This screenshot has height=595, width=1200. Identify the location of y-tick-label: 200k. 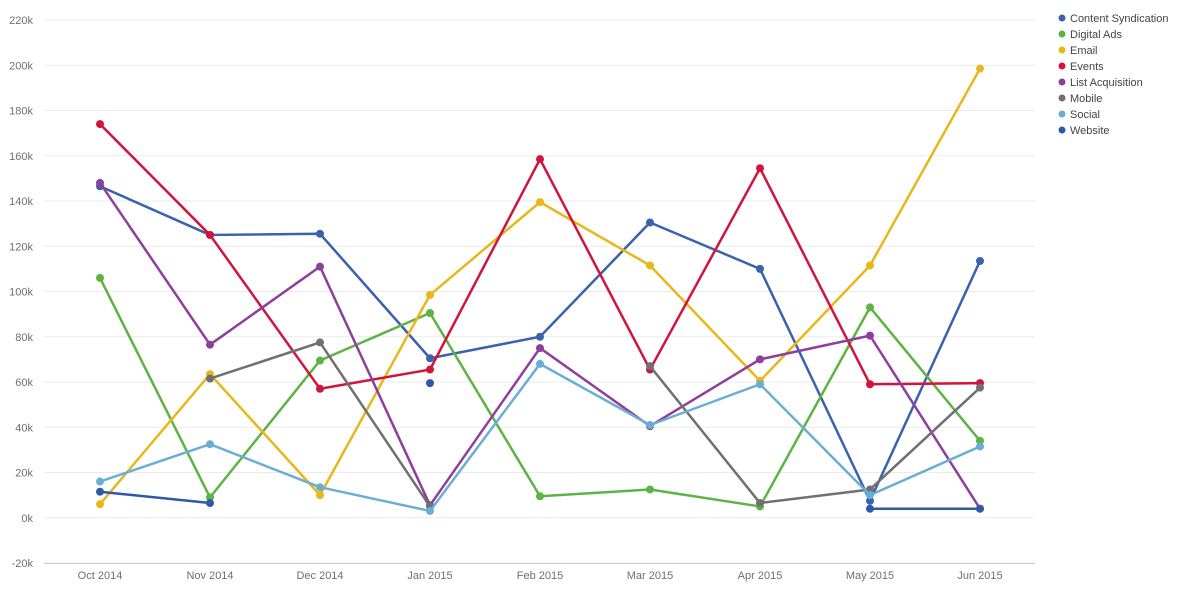
(21, 66).